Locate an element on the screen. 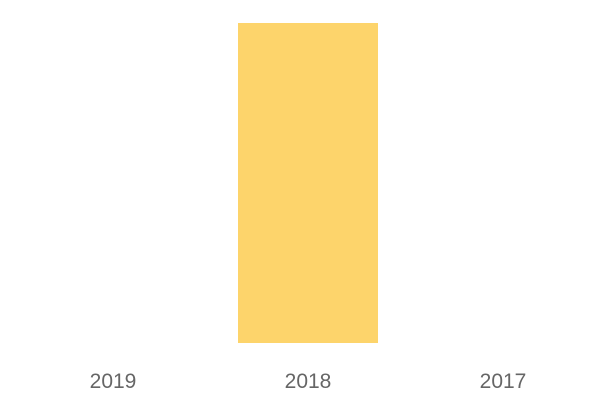  x-tick-label-2017: 2017 is located at coordinates (503, 381).